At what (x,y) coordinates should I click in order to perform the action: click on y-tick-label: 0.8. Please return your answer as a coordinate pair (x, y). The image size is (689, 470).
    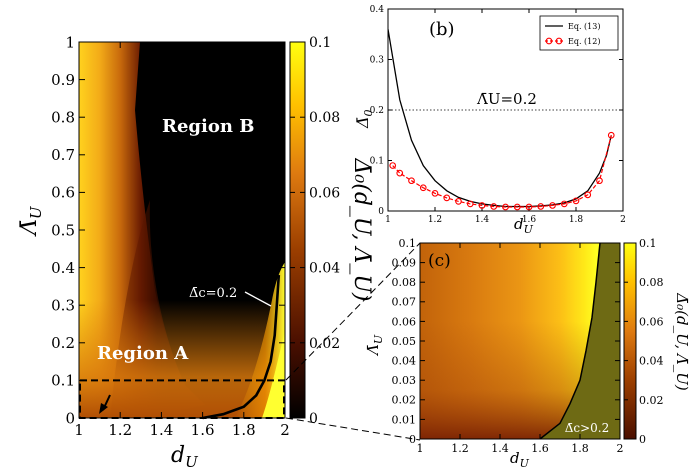
    Looking at the image, I should click on (63, 117).